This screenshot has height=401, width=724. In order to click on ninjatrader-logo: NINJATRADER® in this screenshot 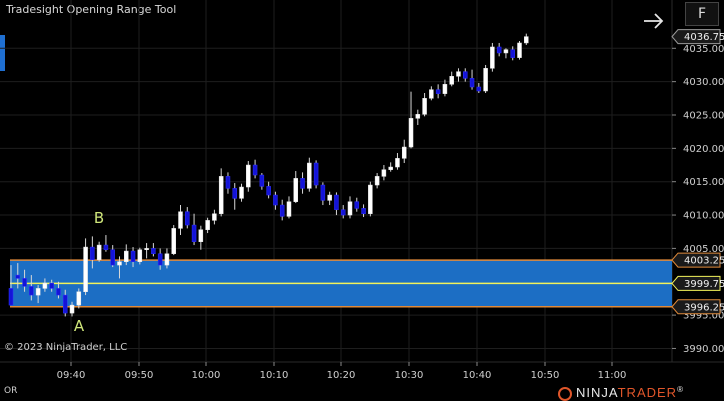, I will do `click(621, 393)`.